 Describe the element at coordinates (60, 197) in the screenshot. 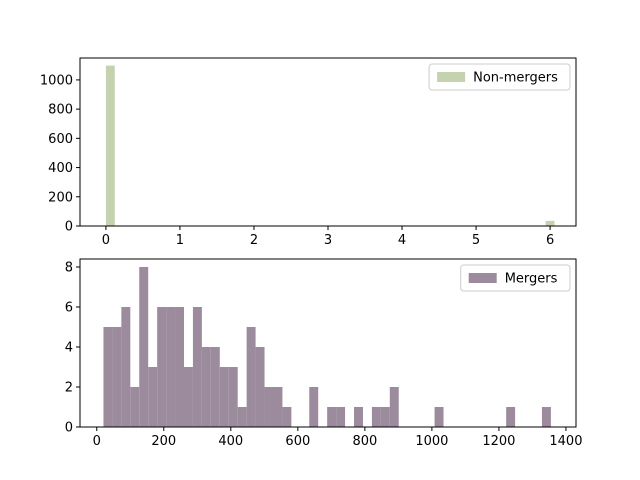

I see `top-y-tick-label-1: 200` at that location.